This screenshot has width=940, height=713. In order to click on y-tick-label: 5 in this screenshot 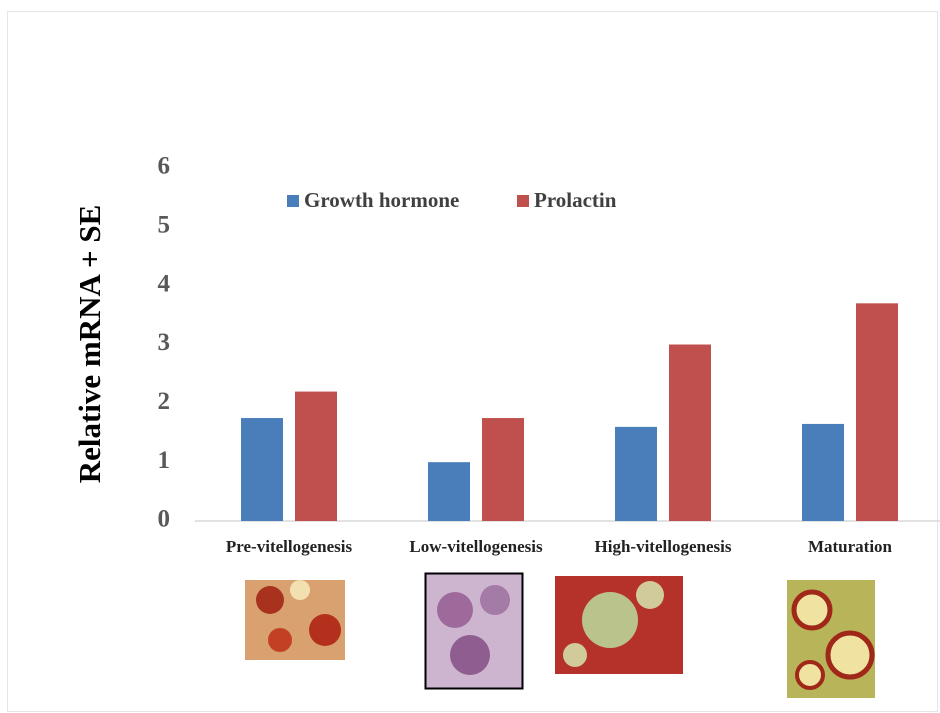, I will do `click(164, 225)`.